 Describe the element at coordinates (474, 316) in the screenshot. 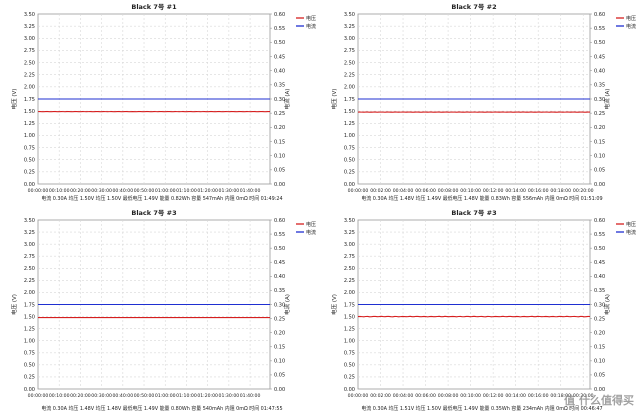

I see `series-line-voltage` at that location.